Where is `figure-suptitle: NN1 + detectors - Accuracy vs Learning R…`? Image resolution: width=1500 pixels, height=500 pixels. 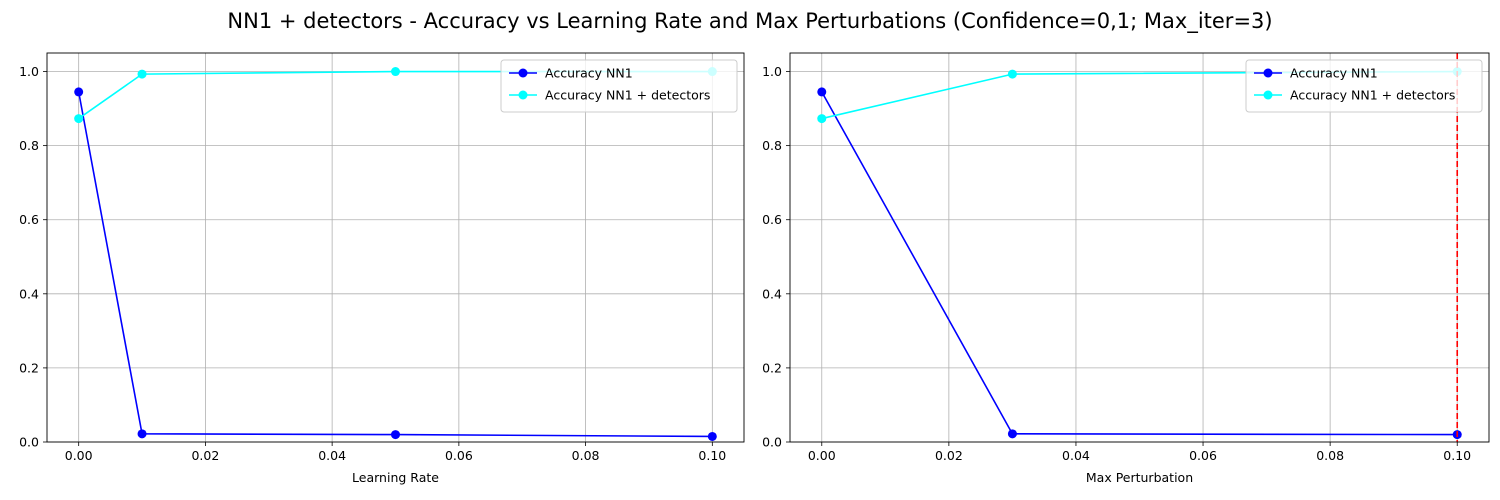 figure-suptitle: NN1 + detectors - Accuracy vs Learning R… is located at coordinates (749, 21).